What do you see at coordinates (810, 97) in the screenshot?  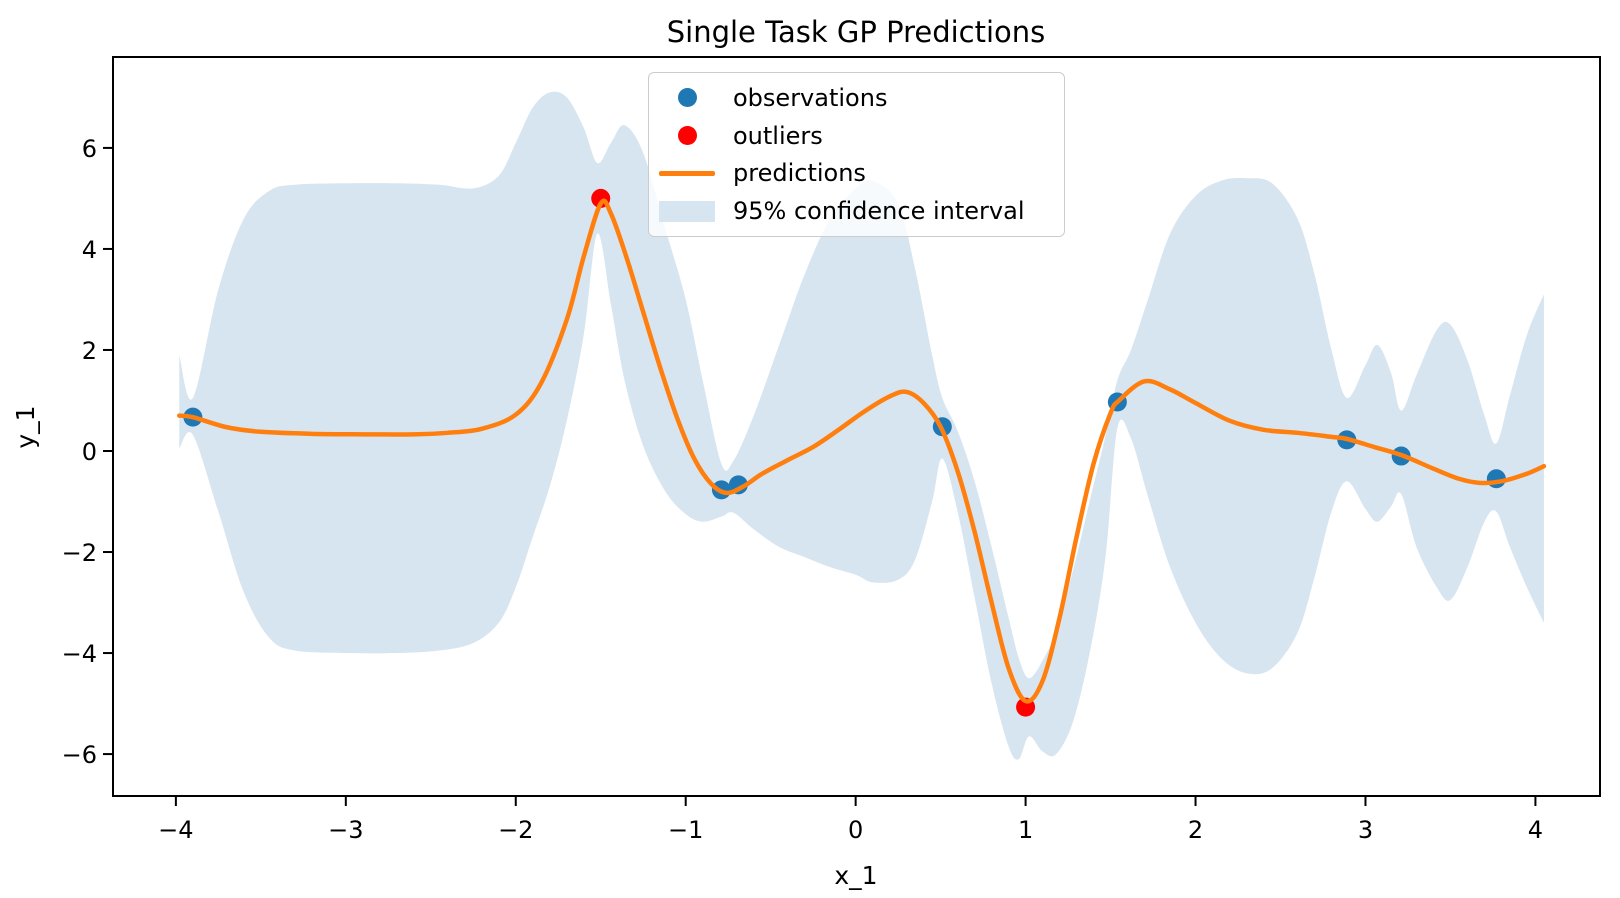 I see `legend-label: observations` at bounding box center [810, 97].